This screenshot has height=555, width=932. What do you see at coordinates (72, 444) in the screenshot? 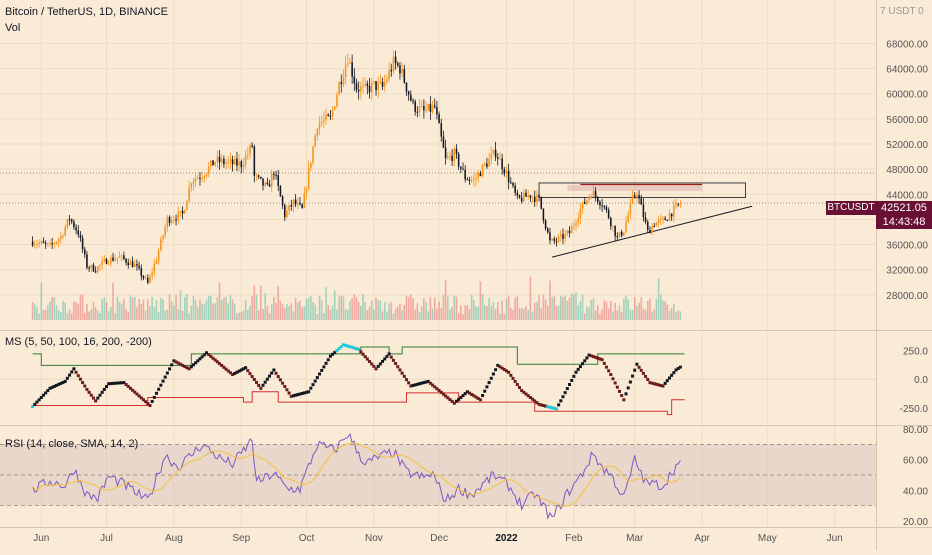
I see `rsi-label: RSI (14, close, SMA, 14, 2)` at bounding box center [72, 444].